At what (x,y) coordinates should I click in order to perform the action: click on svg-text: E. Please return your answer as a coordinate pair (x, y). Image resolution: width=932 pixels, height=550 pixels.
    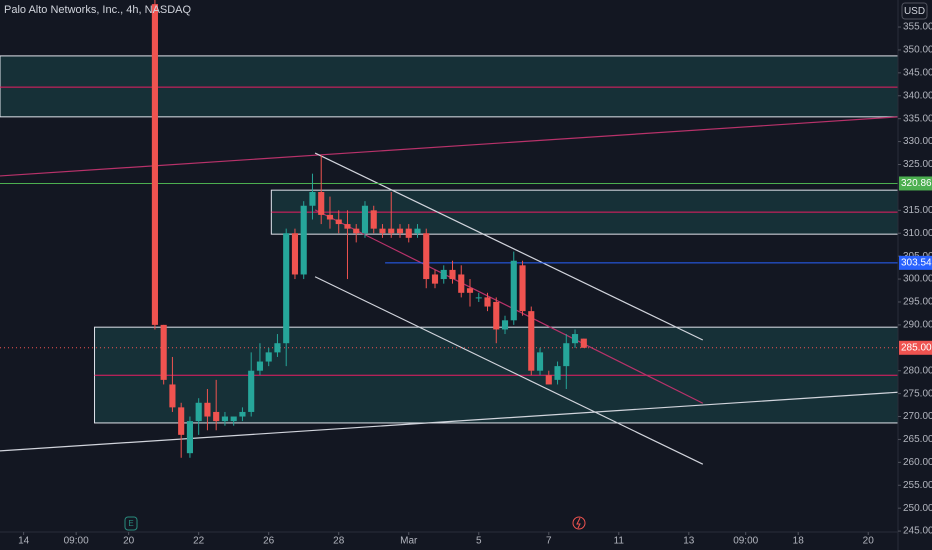
    Looking at the image, I should click on (130, 523).